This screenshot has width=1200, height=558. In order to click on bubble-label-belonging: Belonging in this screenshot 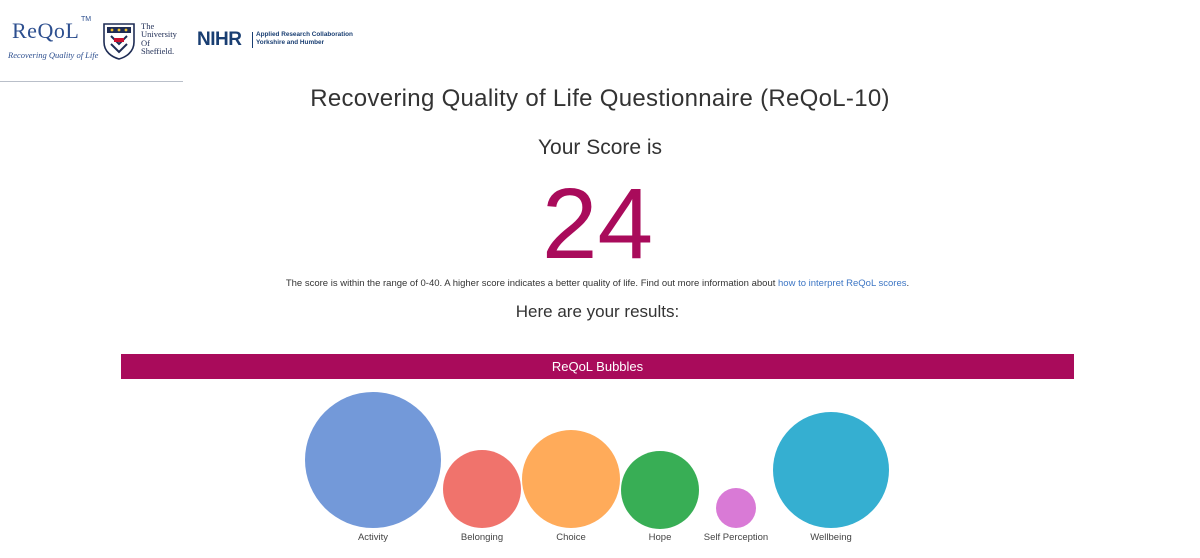, I will do `click(482, 537)`.